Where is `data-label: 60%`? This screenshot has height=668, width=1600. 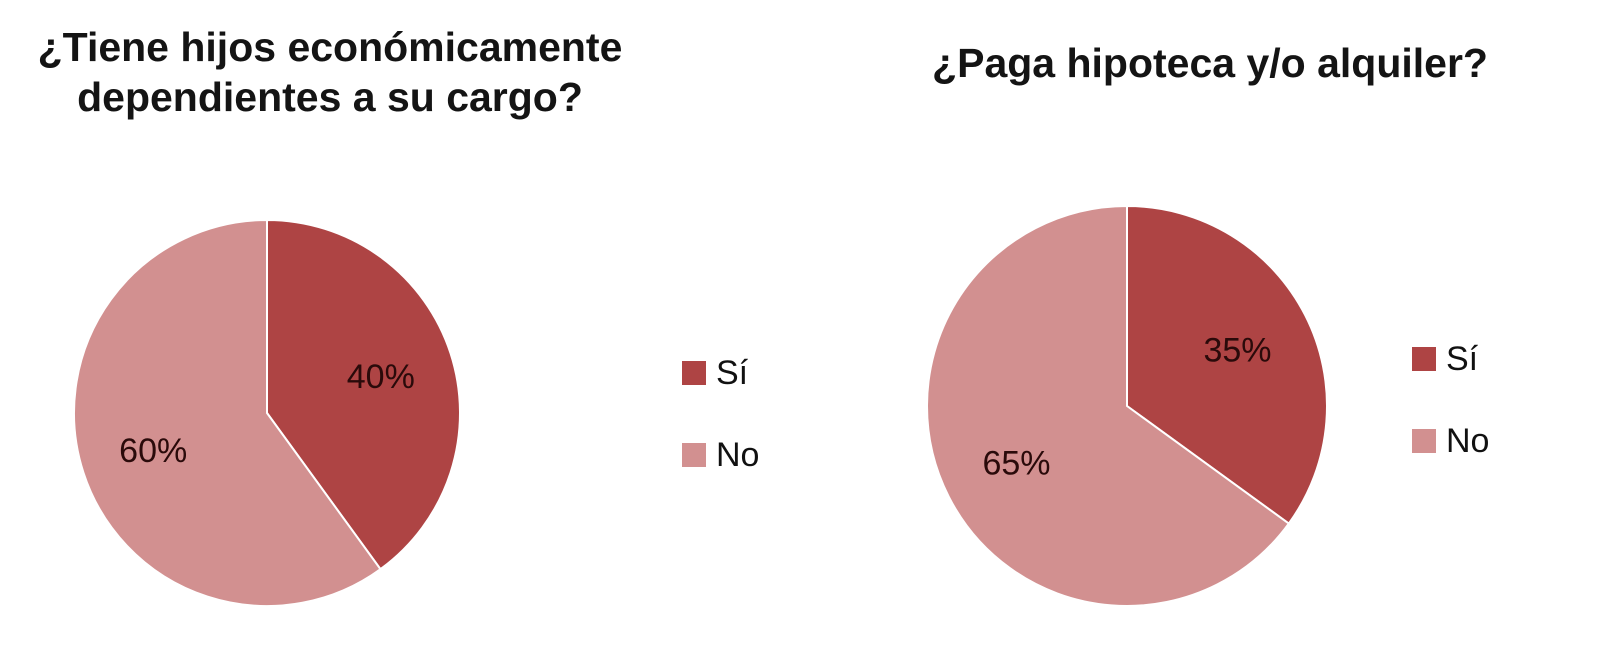 data-label: 60% is located at coordinates (153, 451).